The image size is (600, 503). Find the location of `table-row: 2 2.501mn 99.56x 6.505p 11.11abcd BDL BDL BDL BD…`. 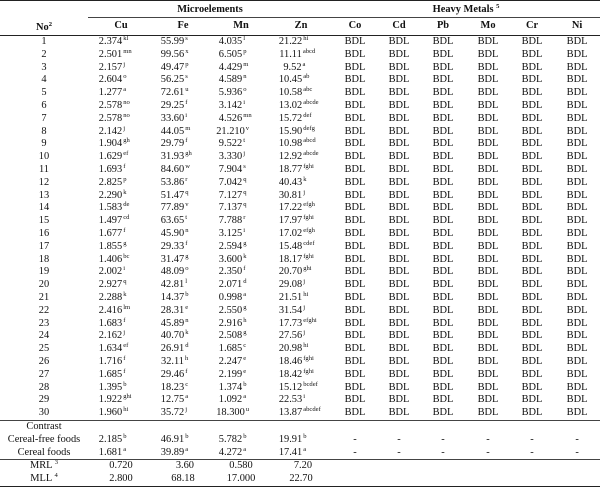

table-row: 2 2.501mn 99.56x 6.505p 11.11abcd BDL BDL BDL BD… is located at coordinates (300, 55).